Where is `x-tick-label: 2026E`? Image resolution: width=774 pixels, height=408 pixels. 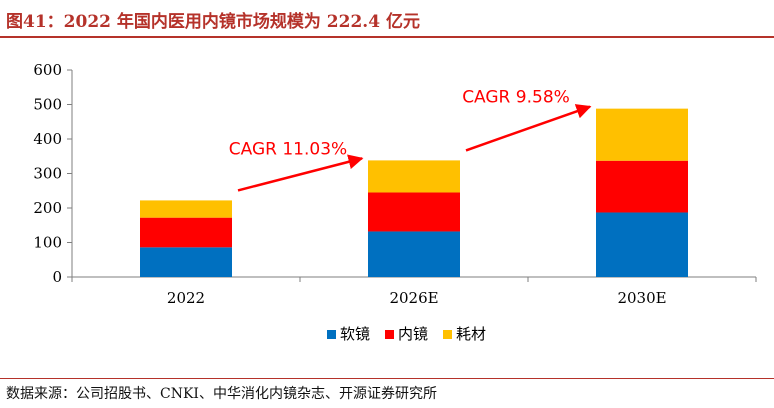 x-tick-label: 2026E is located at coordinates (413, 298).